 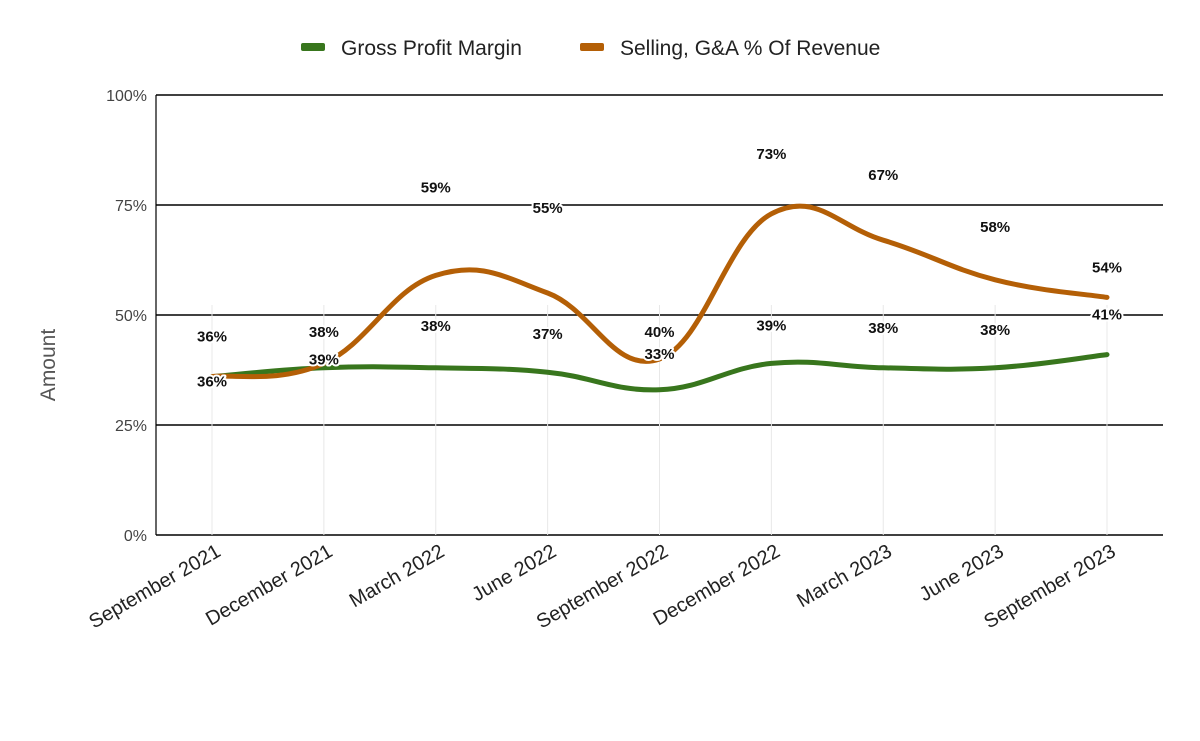 I want to click on data-label-selling-ga: 58%, so click(x=995, y=227).